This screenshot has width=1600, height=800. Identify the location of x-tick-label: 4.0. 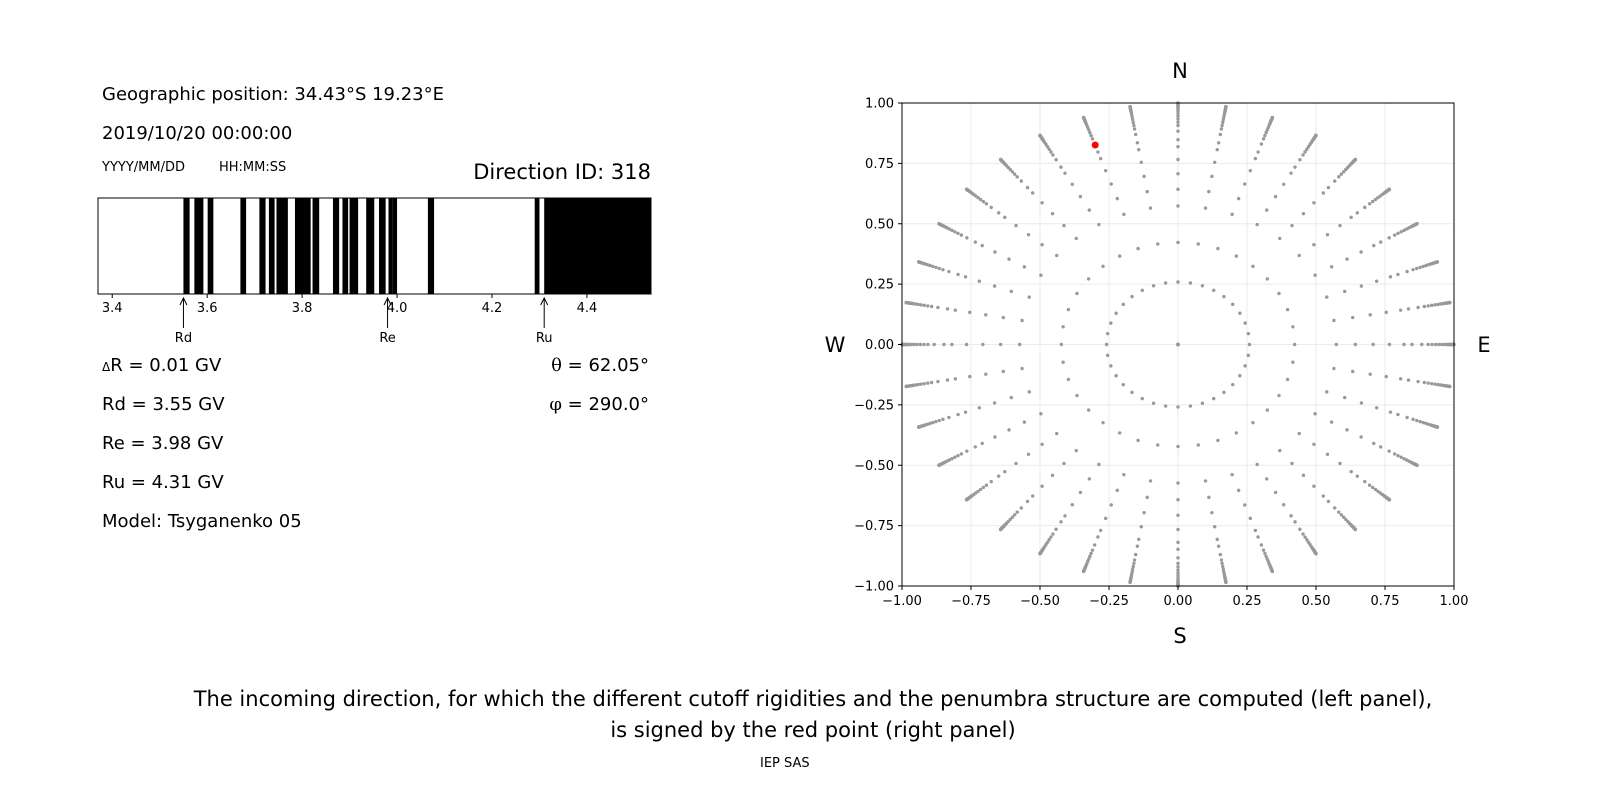
(397, 308).